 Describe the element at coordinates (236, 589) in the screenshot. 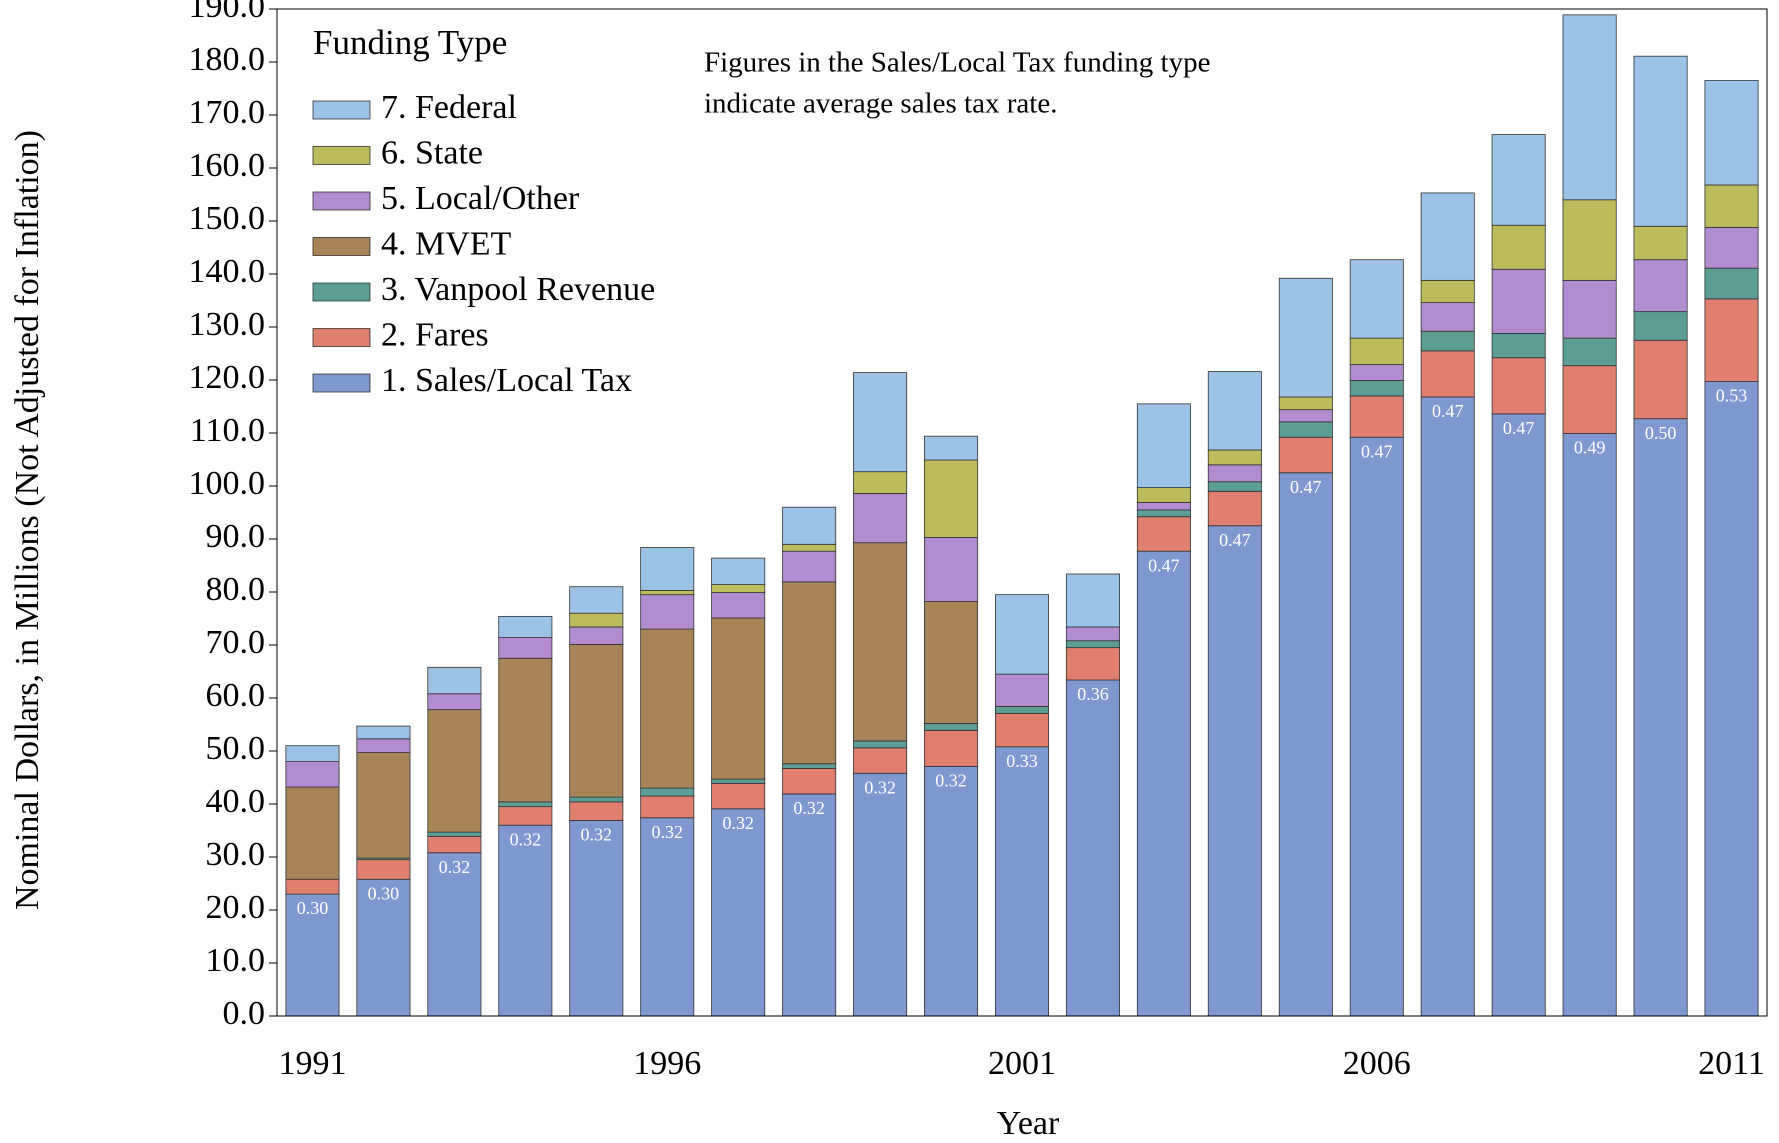

I see `y-tick-label: 80.0` at that location.